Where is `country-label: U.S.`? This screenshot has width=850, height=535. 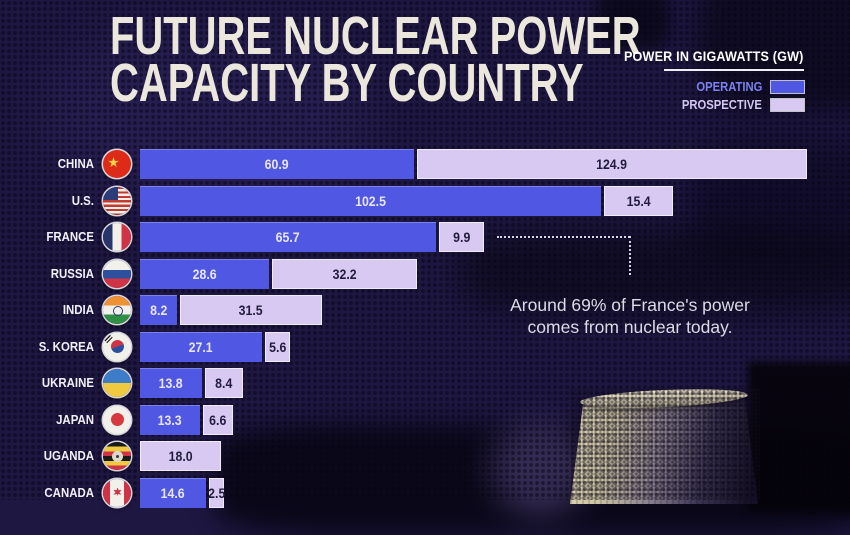
country-label: U.S. is located at coordinates (82, 200).